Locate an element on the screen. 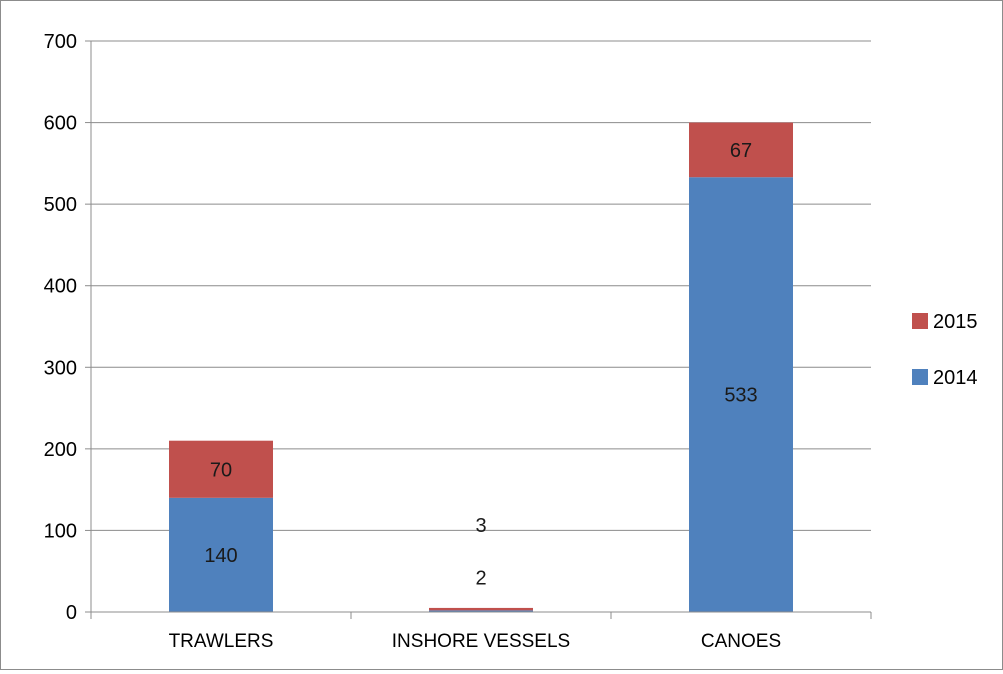 The width and height of the screenshot is (1003, 674). bar-2015-canoes is located at coordinates (741, 150).